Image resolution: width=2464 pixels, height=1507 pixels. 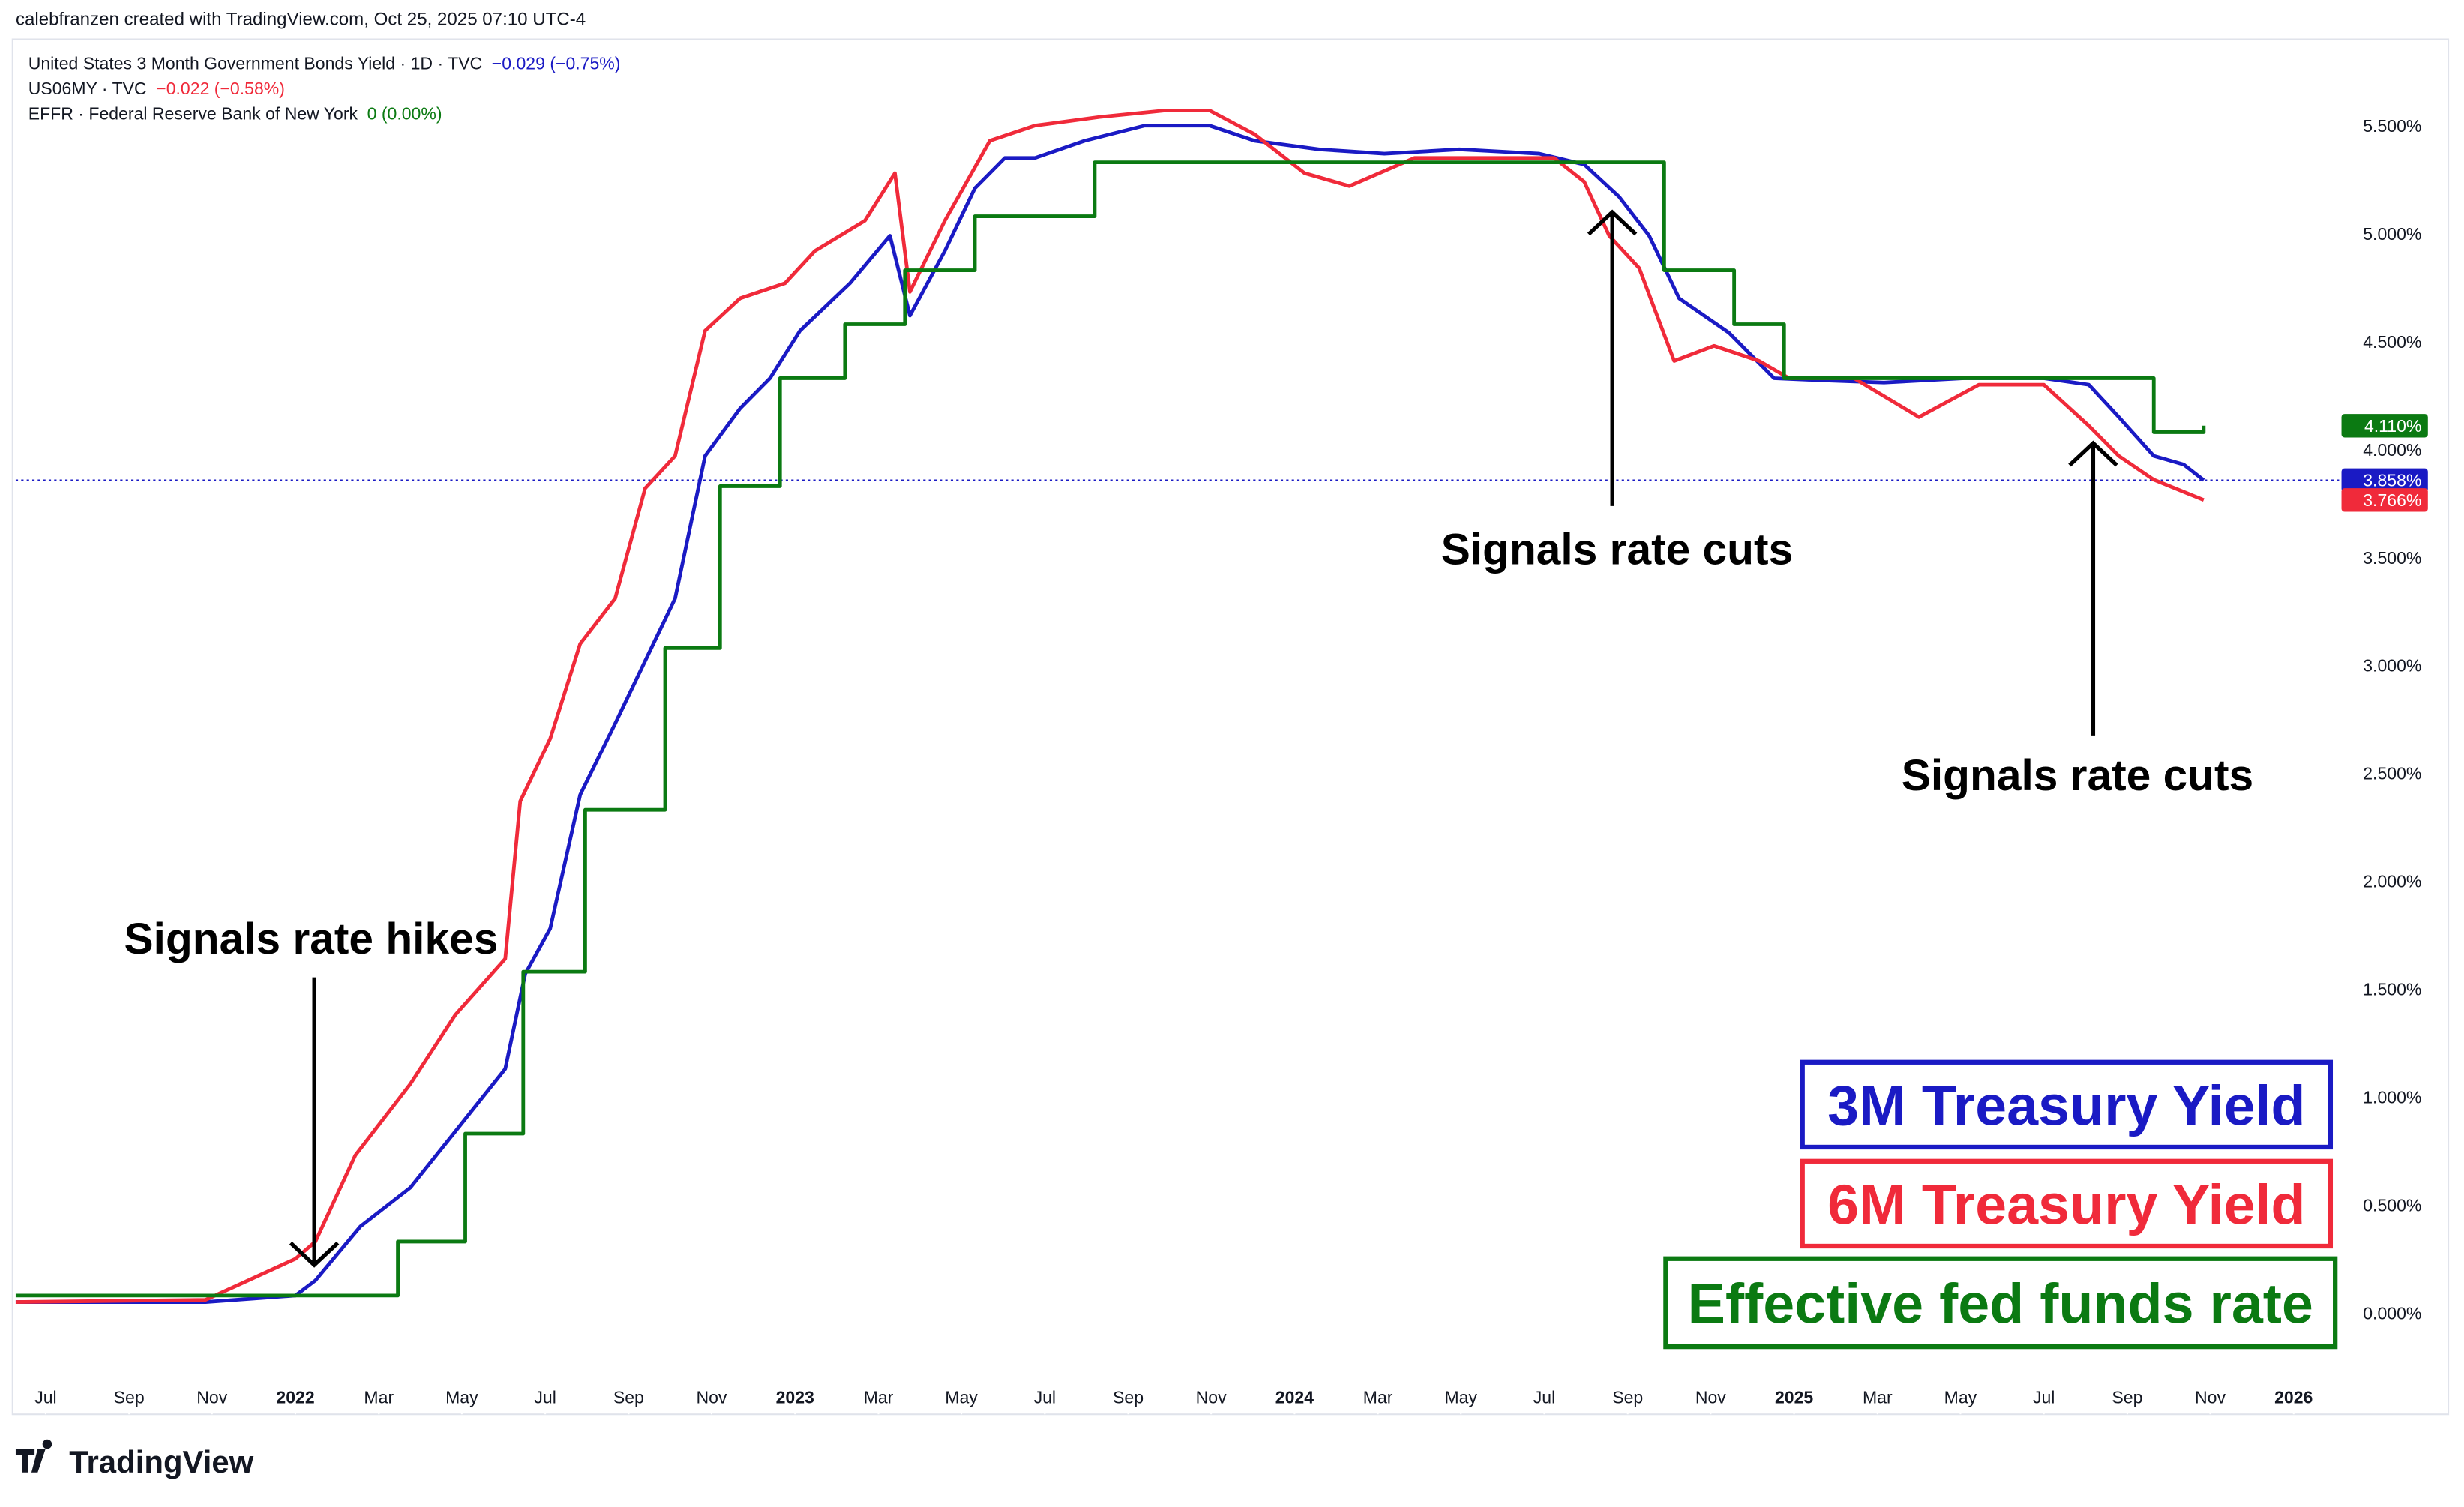 I want to click on price-tag: 4.110%, so click(x=2384, y=426).